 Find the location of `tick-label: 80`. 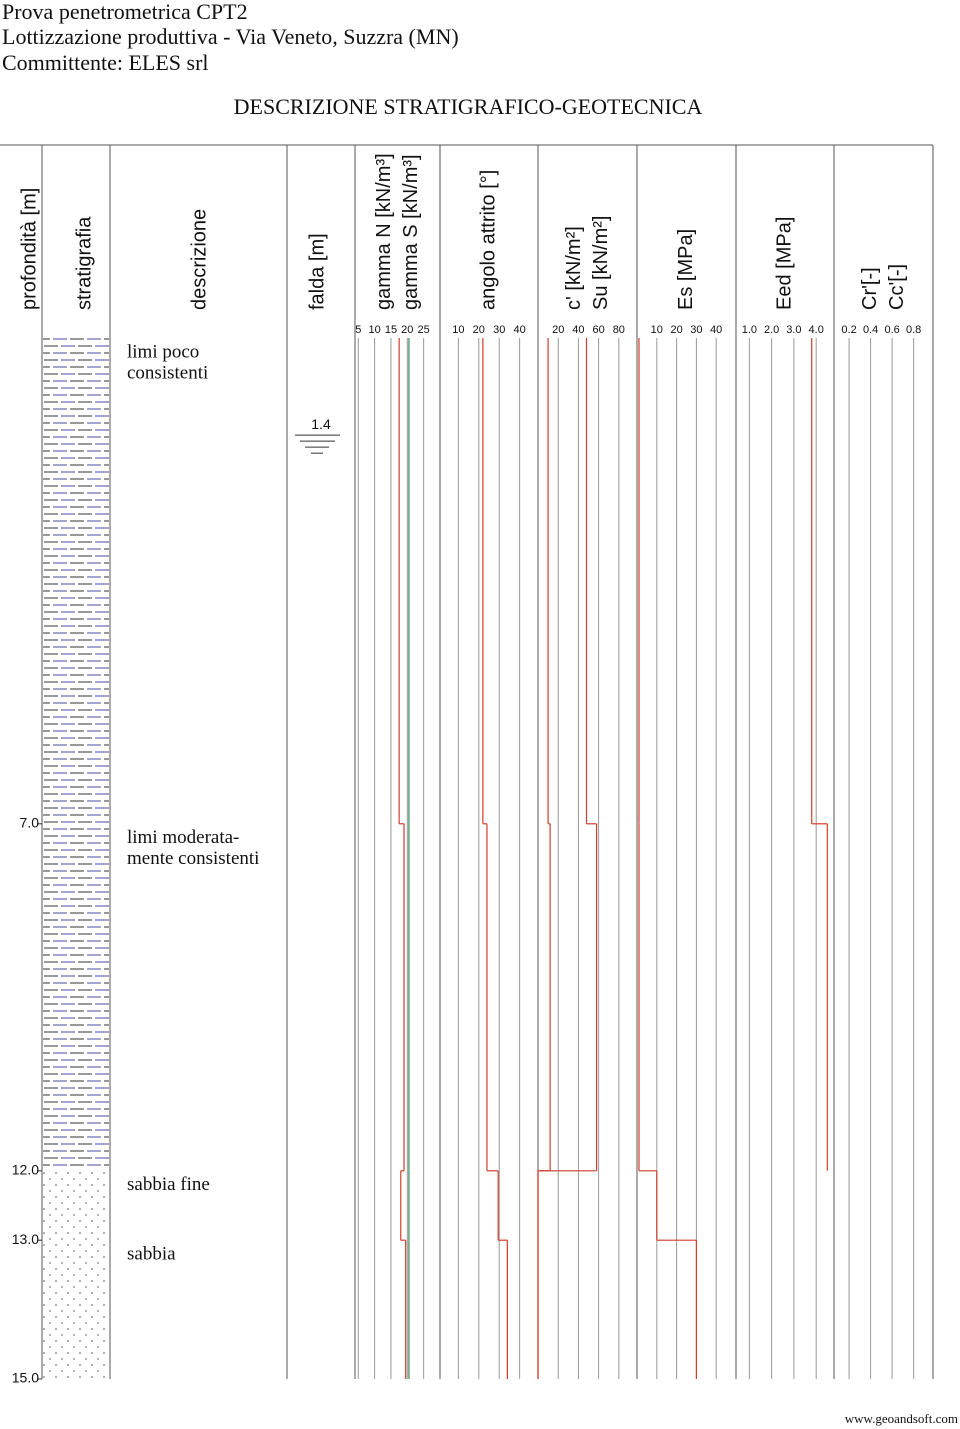

tick-label: 80 is located at coordinates (619, 330).